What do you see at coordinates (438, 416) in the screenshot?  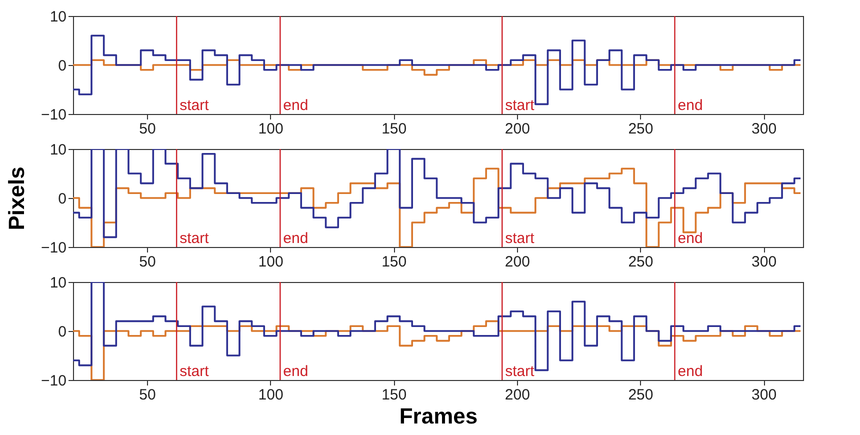 I see `x-axis-title: Frames` at bounding box center [438, 416].